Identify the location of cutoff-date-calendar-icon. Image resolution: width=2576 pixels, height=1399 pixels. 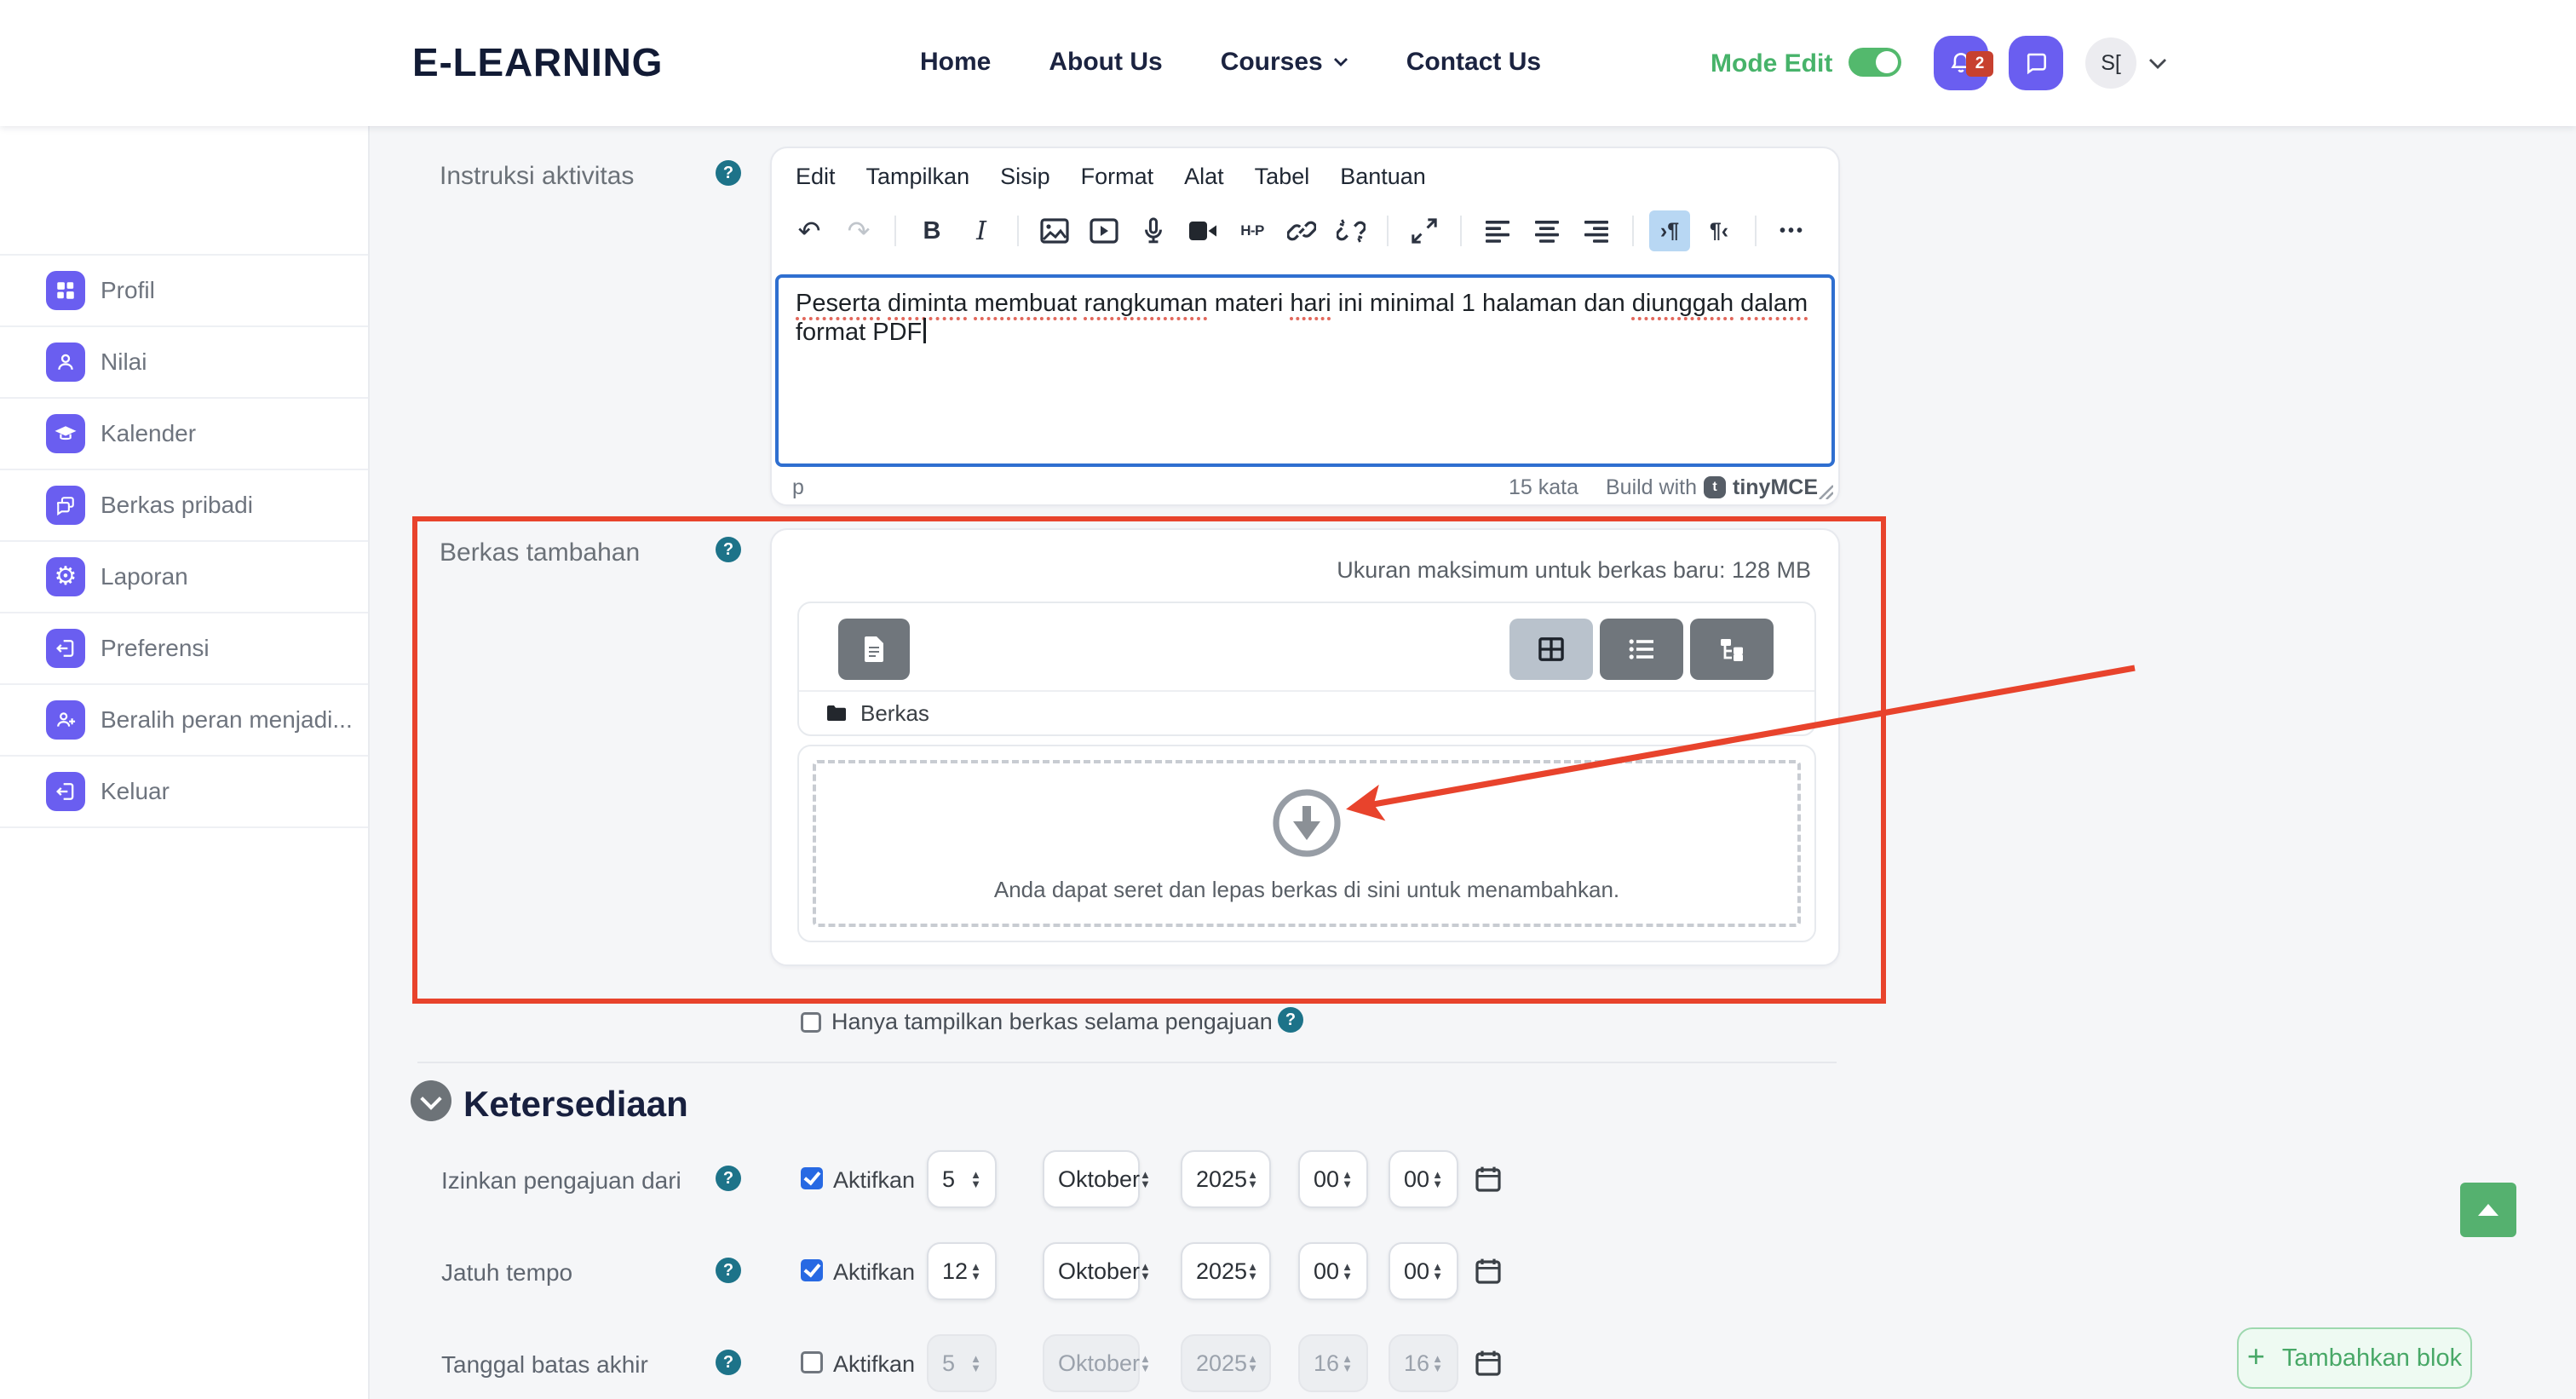
(1488, 1364).